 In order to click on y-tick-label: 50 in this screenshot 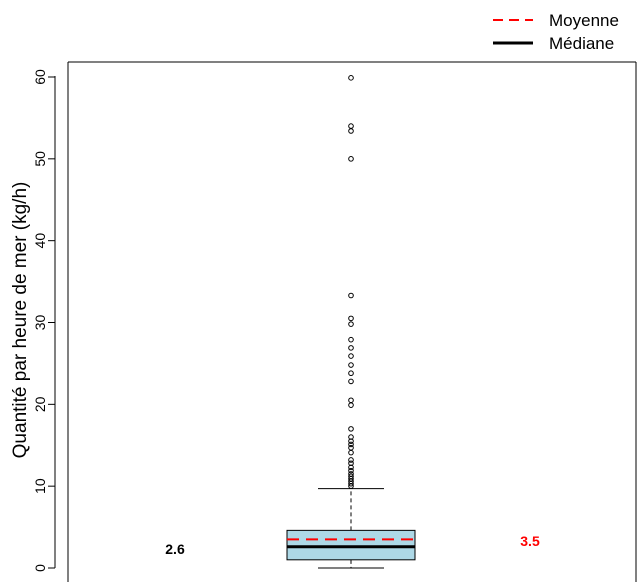, I will do `click(40, 159)`.